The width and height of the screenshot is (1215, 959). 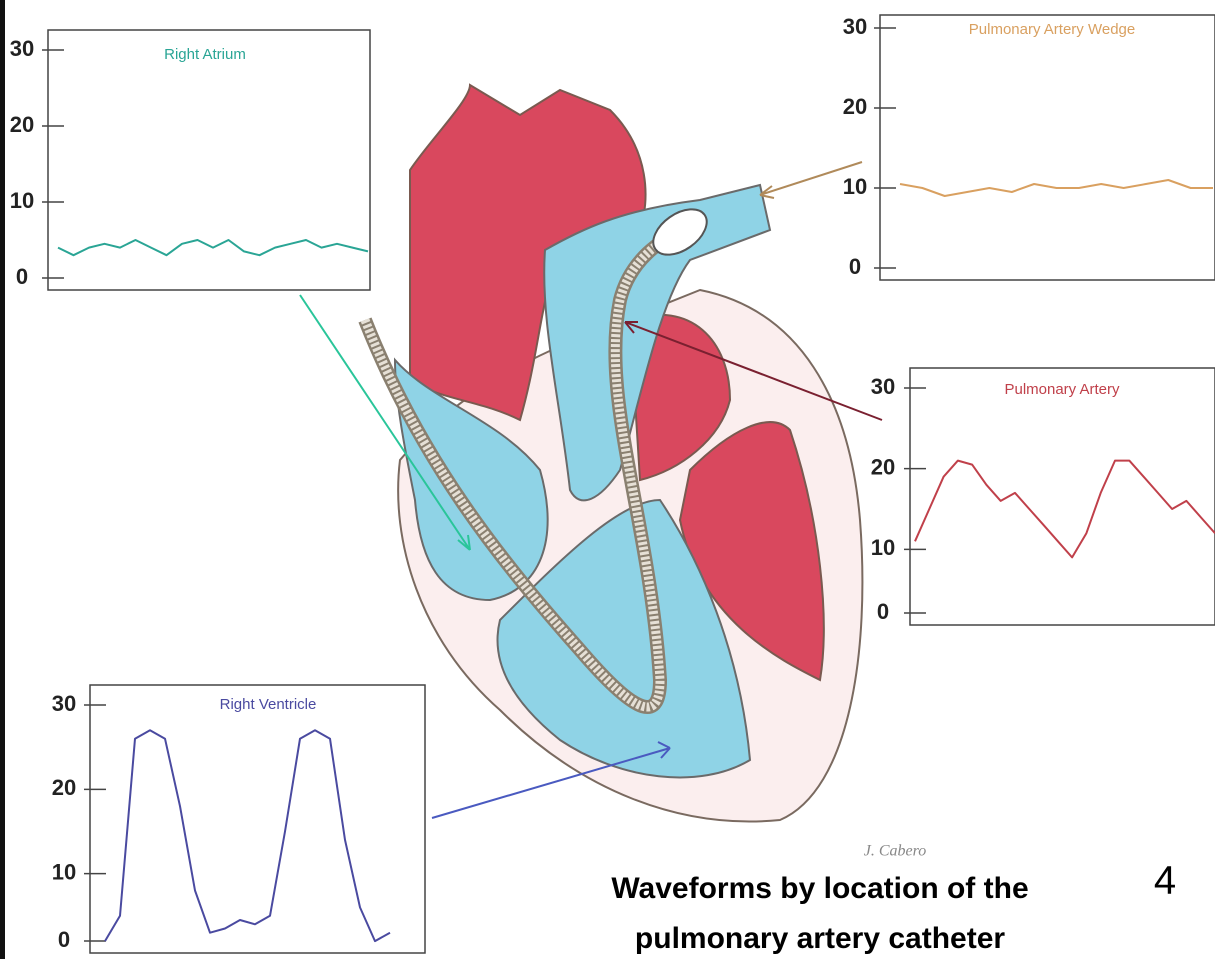 I want to click on caption-line: Waveforms by location of the, so click(x=819, y=888).